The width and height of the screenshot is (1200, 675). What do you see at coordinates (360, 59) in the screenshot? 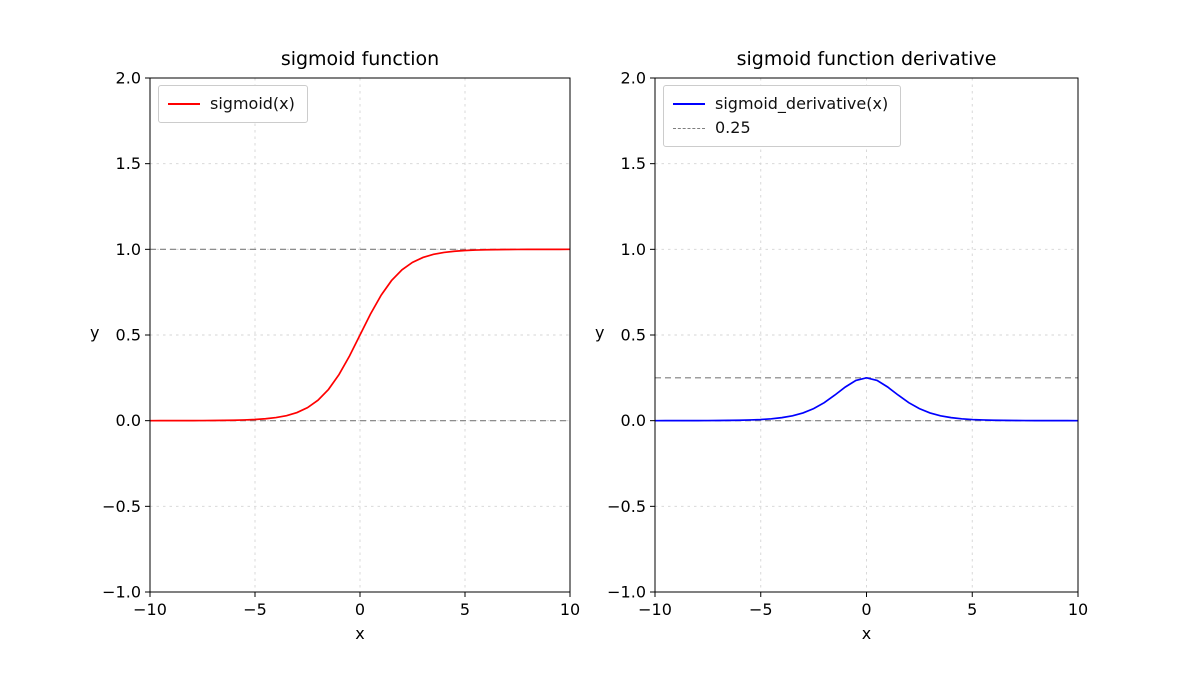
I see `plot-title-sigmoid: sigmoid function` at bounding box center [360, 59].